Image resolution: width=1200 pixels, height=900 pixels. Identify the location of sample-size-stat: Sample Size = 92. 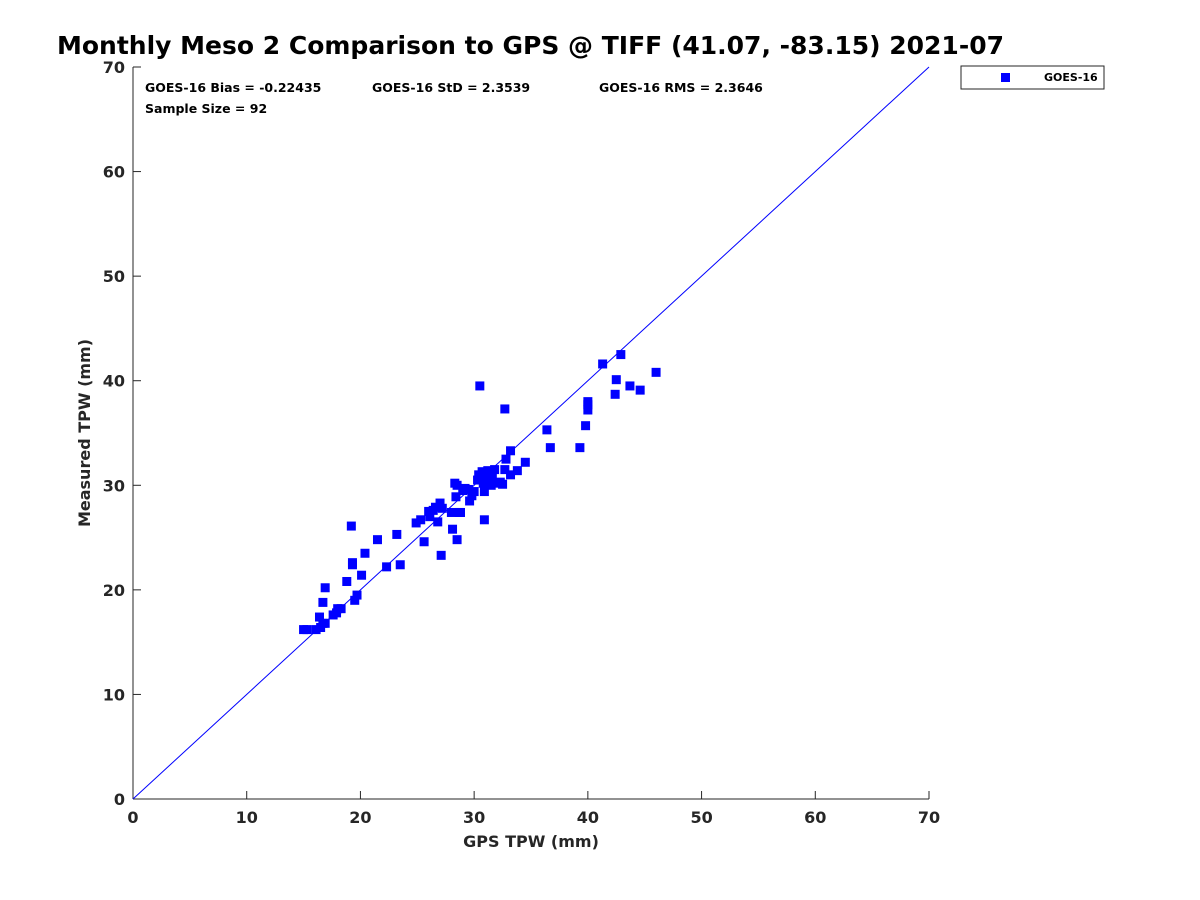
(206, 108).